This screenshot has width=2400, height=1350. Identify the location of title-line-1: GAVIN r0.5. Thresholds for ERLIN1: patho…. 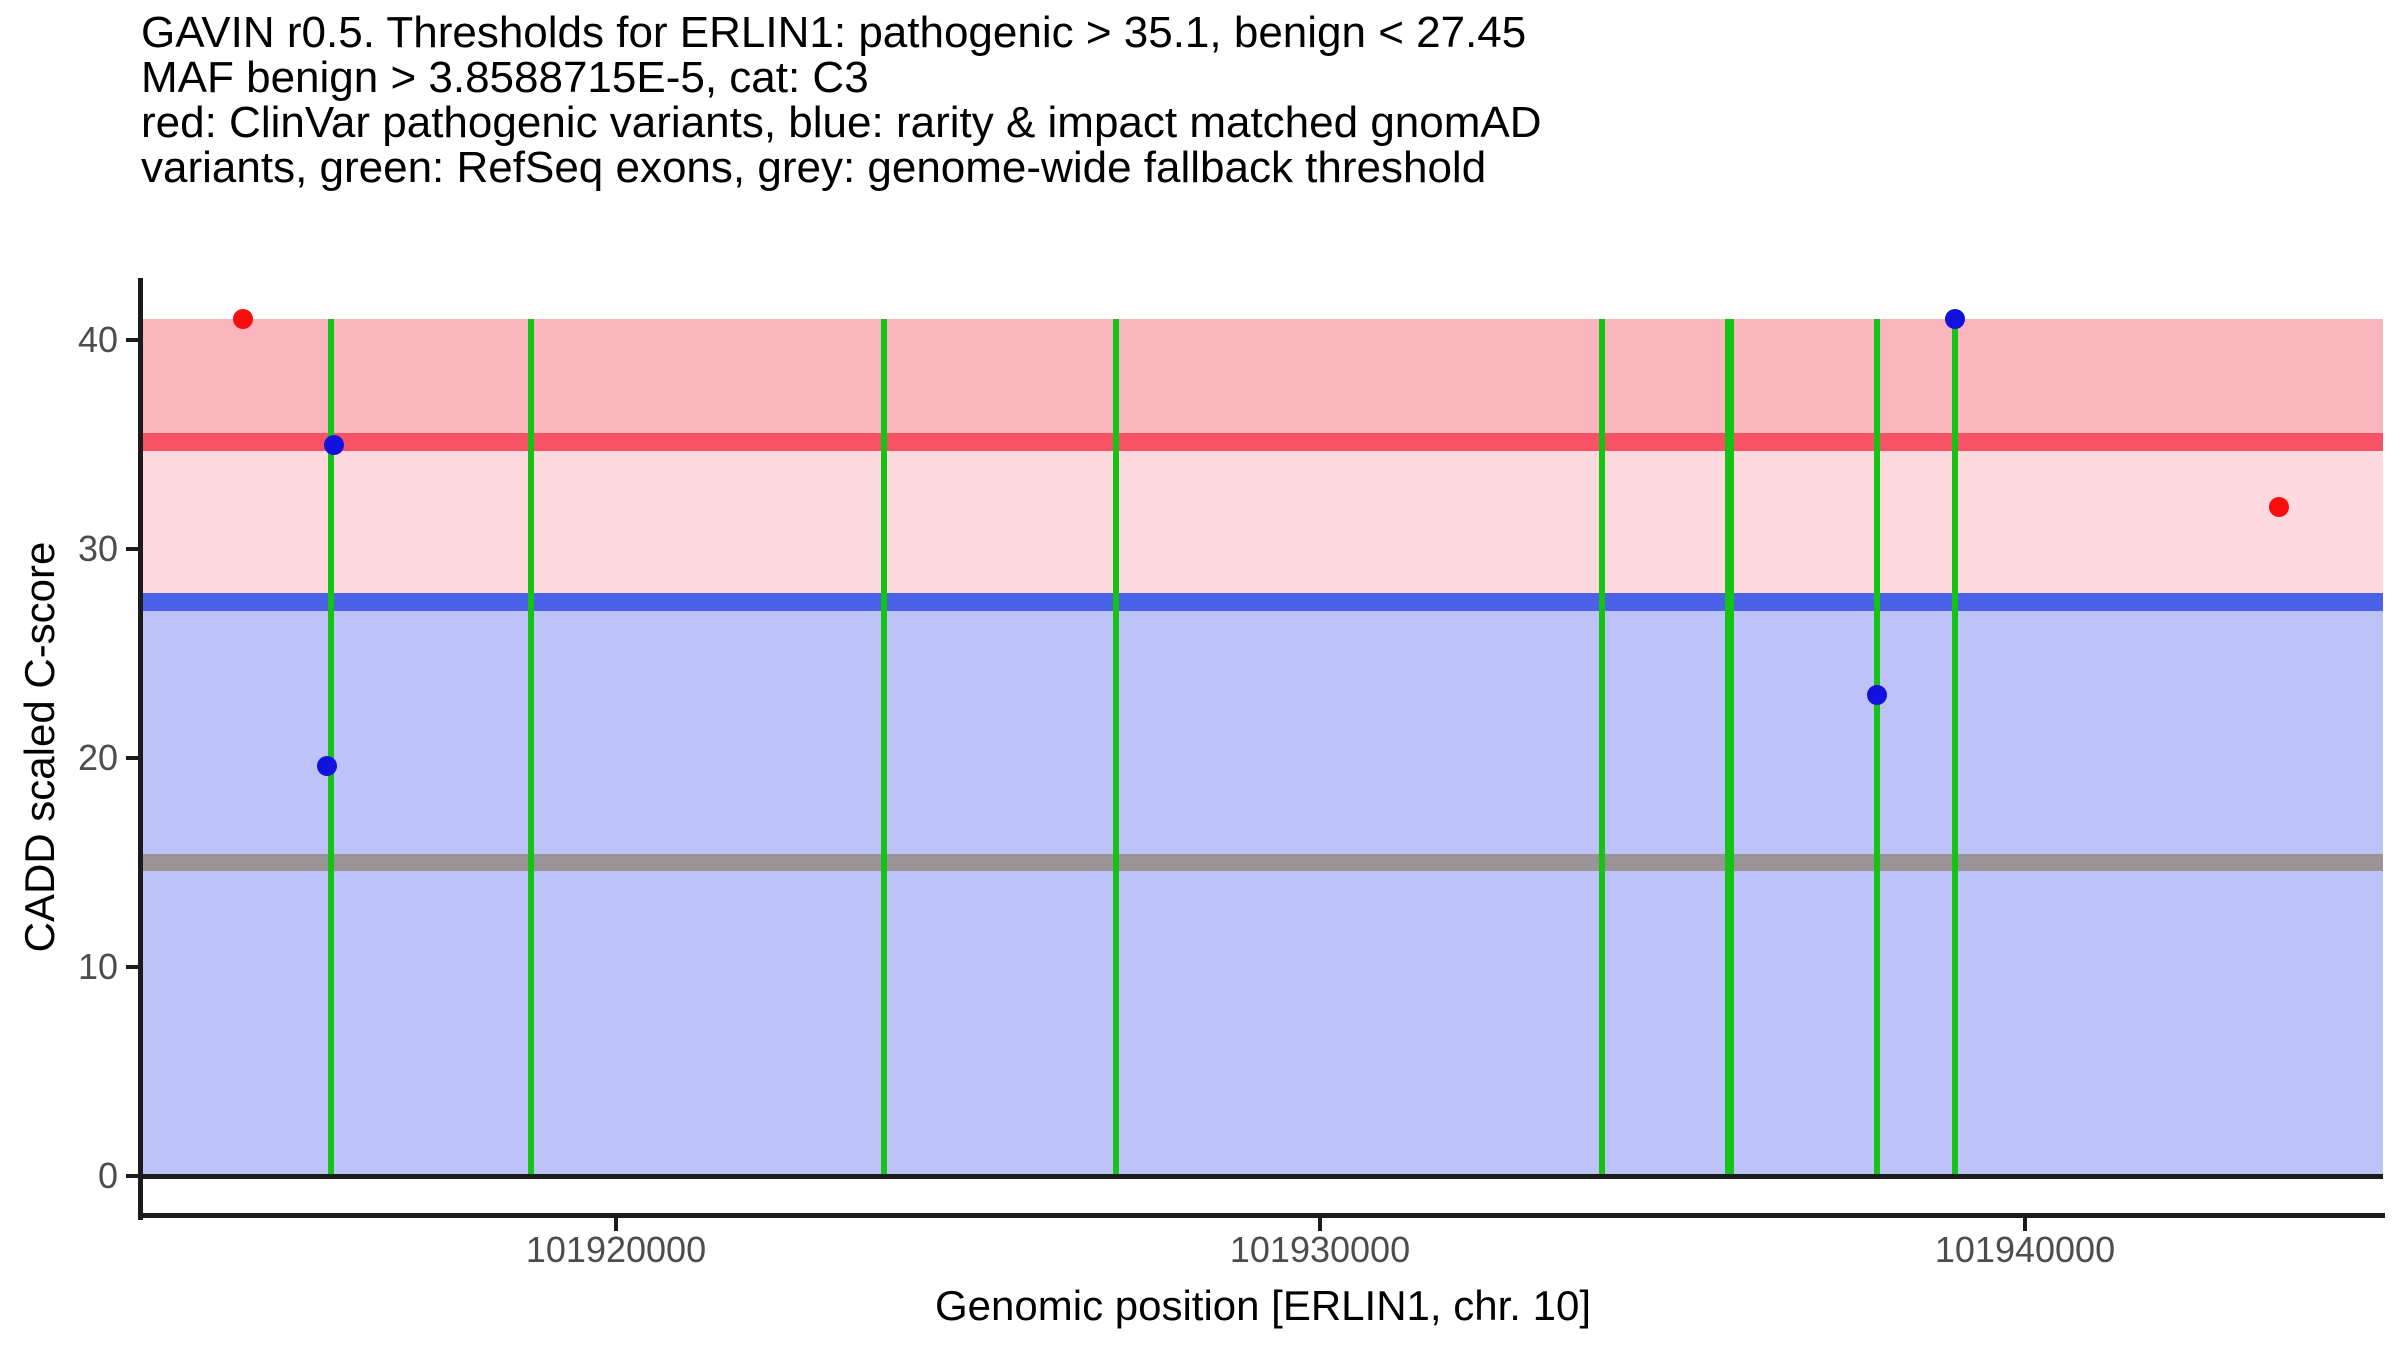
(834, 32).